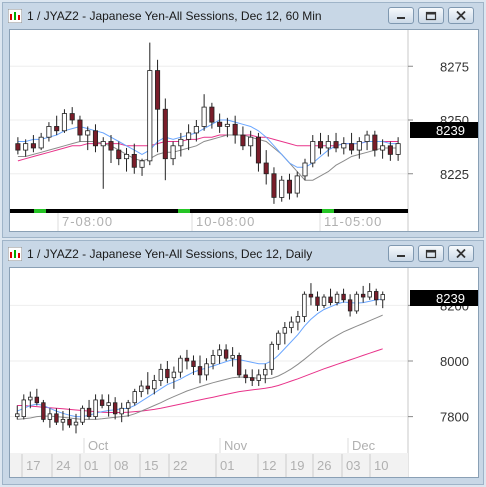  I want to click on month-label: Nov, so click(236, 445).